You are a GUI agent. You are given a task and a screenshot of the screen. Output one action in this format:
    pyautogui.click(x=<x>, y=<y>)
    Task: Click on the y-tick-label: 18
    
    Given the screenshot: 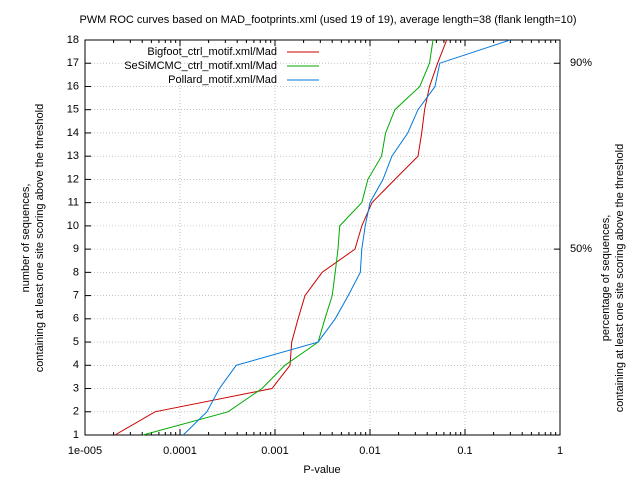 What is the action you would take?
    pyautogui.click(x=73, y=40)
    